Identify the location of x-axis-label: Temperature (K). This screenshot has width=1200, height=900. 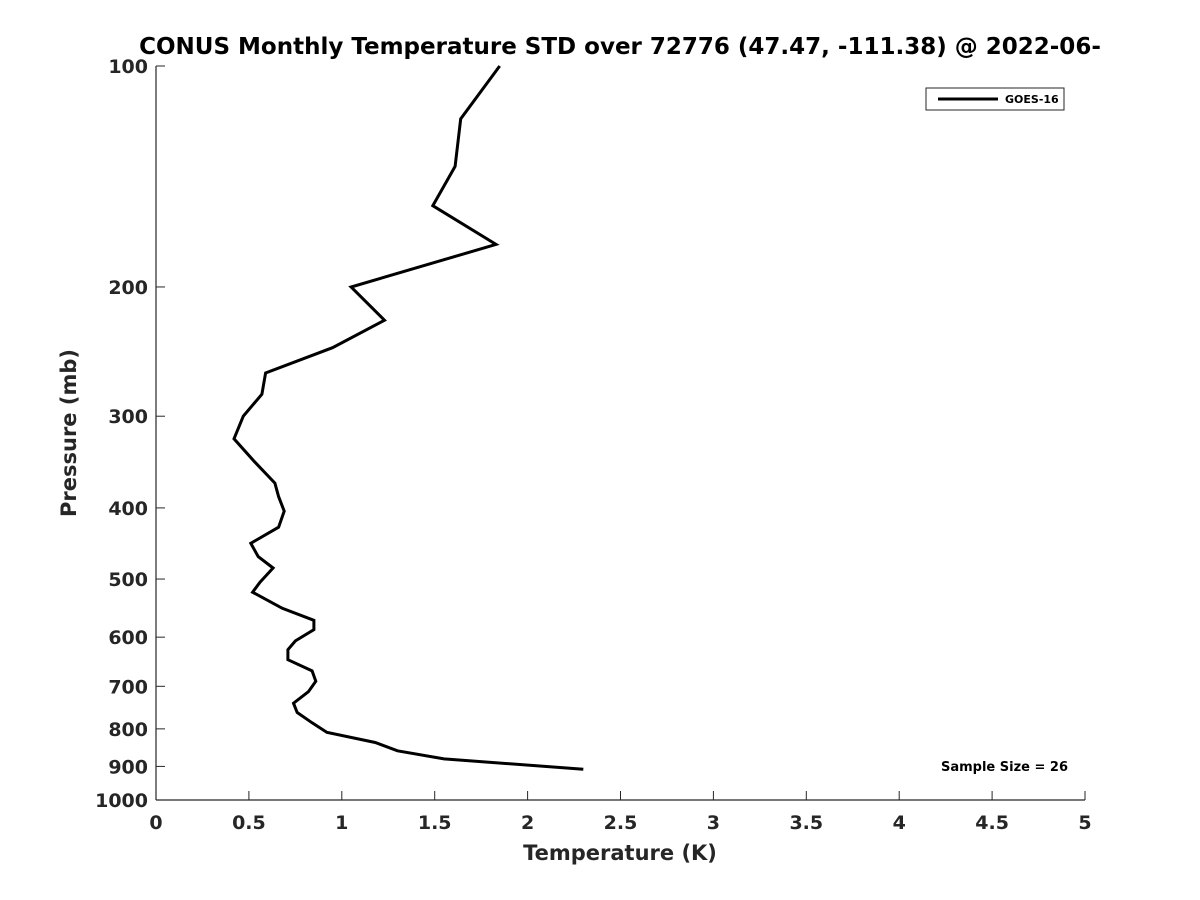
(620, 853).